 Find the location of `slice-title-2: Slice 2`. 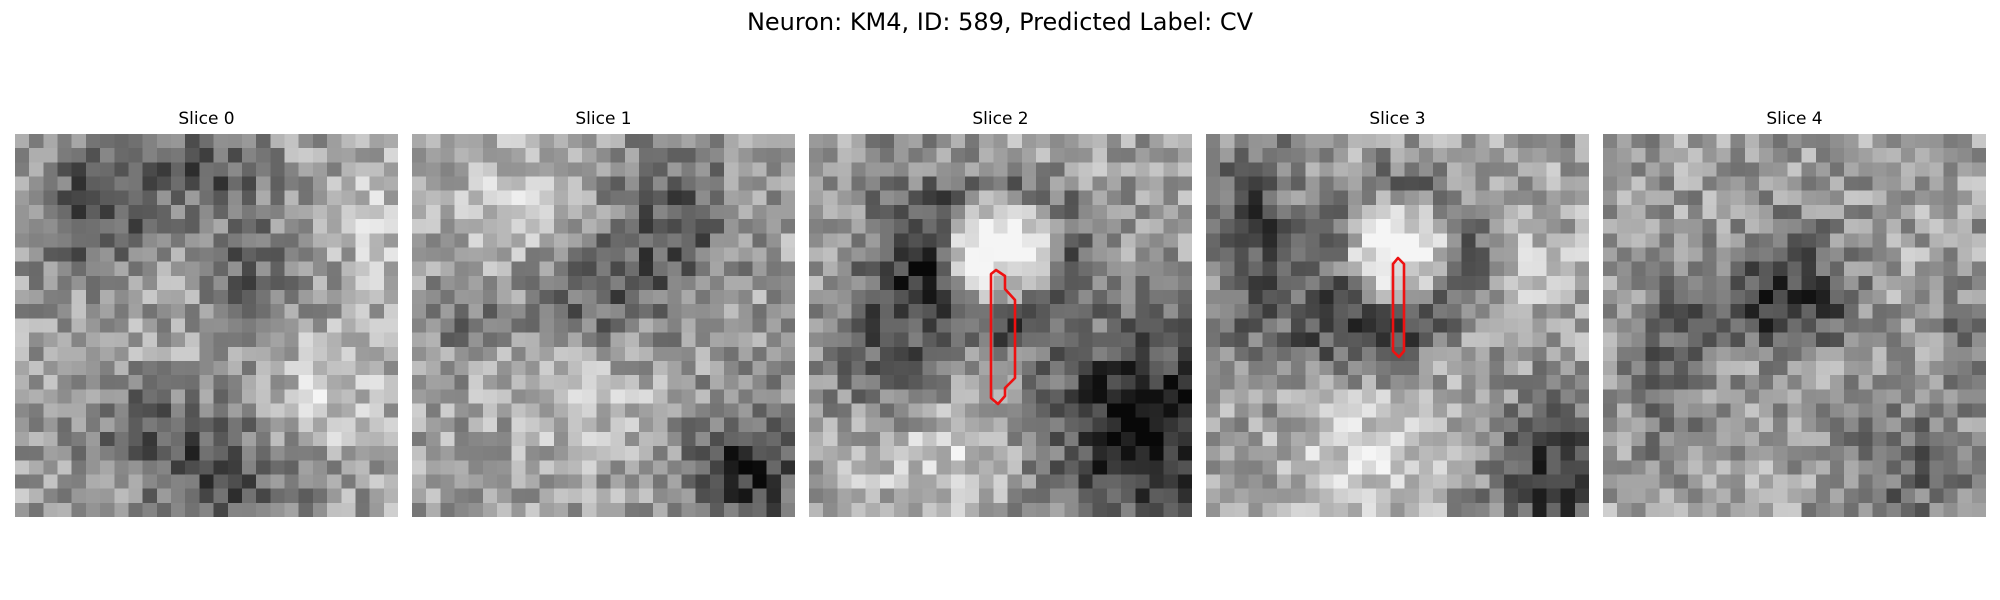

slice-title-2: Slice 2 is located at coordinates (1000, 119).